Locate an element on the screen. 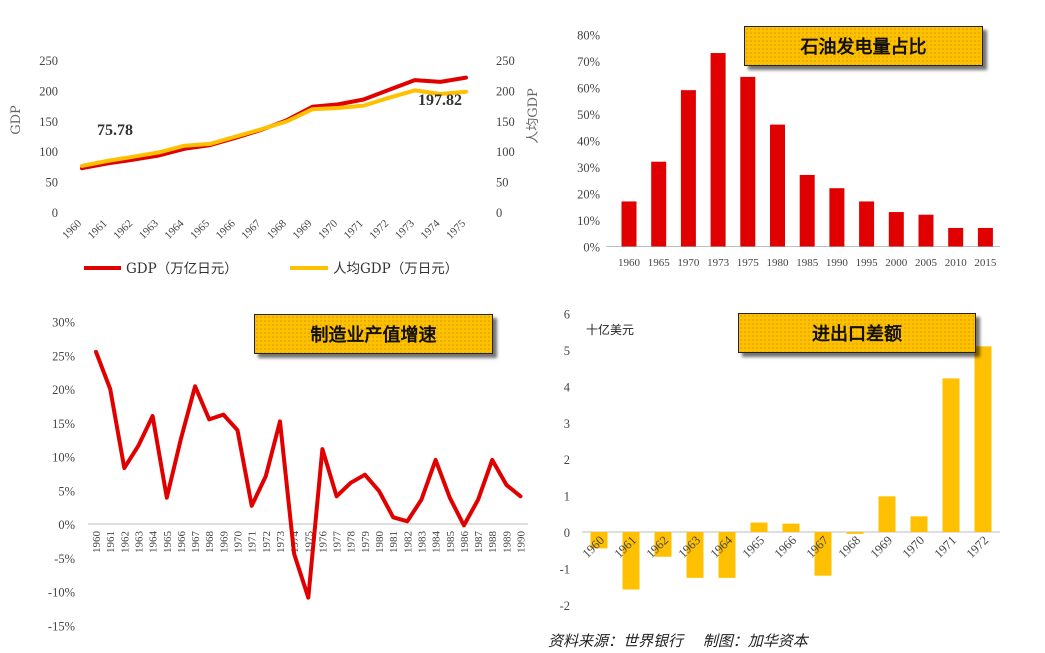 Image resolution: width=1045 pixels, height=653 pixels. y-tick-label: 0 is located at coordinates (567, 533).